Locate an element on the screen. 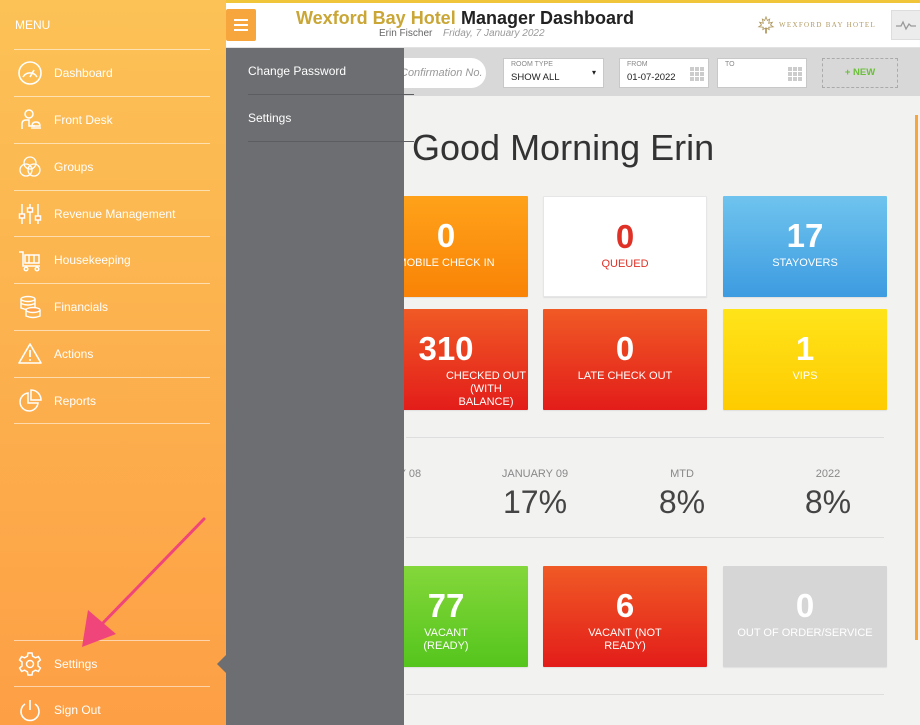  sidebar-item-reports: Reports is located at coordinates (112, 400).